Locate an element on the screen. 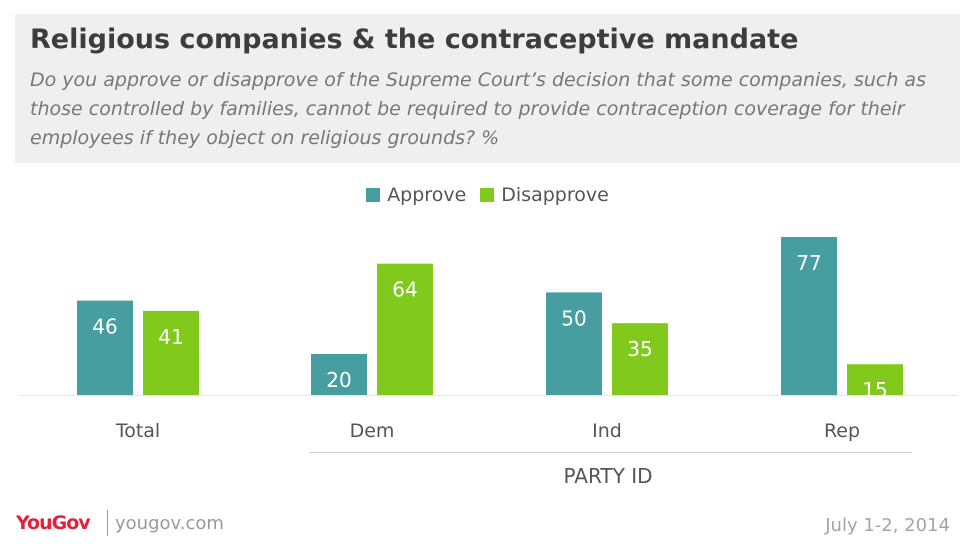  x-tick-label-dem: Dem is located at coordinates (372, 431).